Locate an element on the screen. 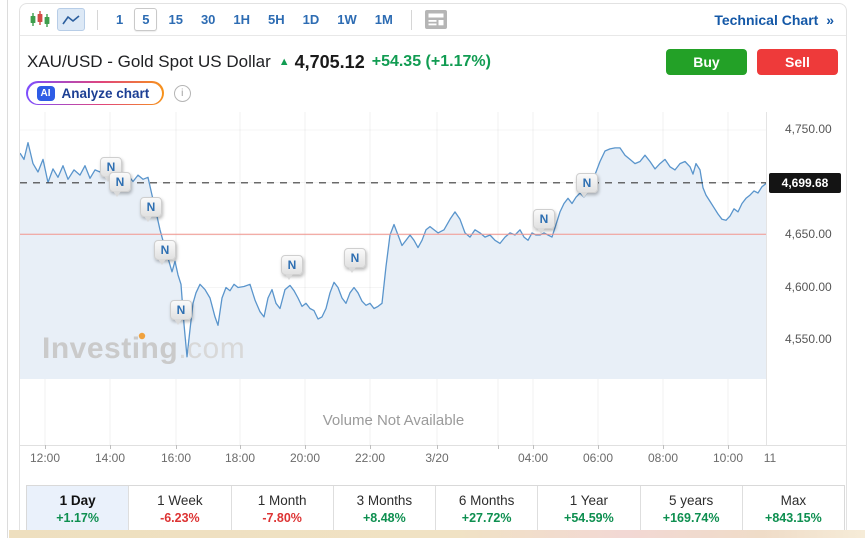 The height and width of the screenshot is (538, 865). tab-label: 1 Year is located at coordinates (589, 500).